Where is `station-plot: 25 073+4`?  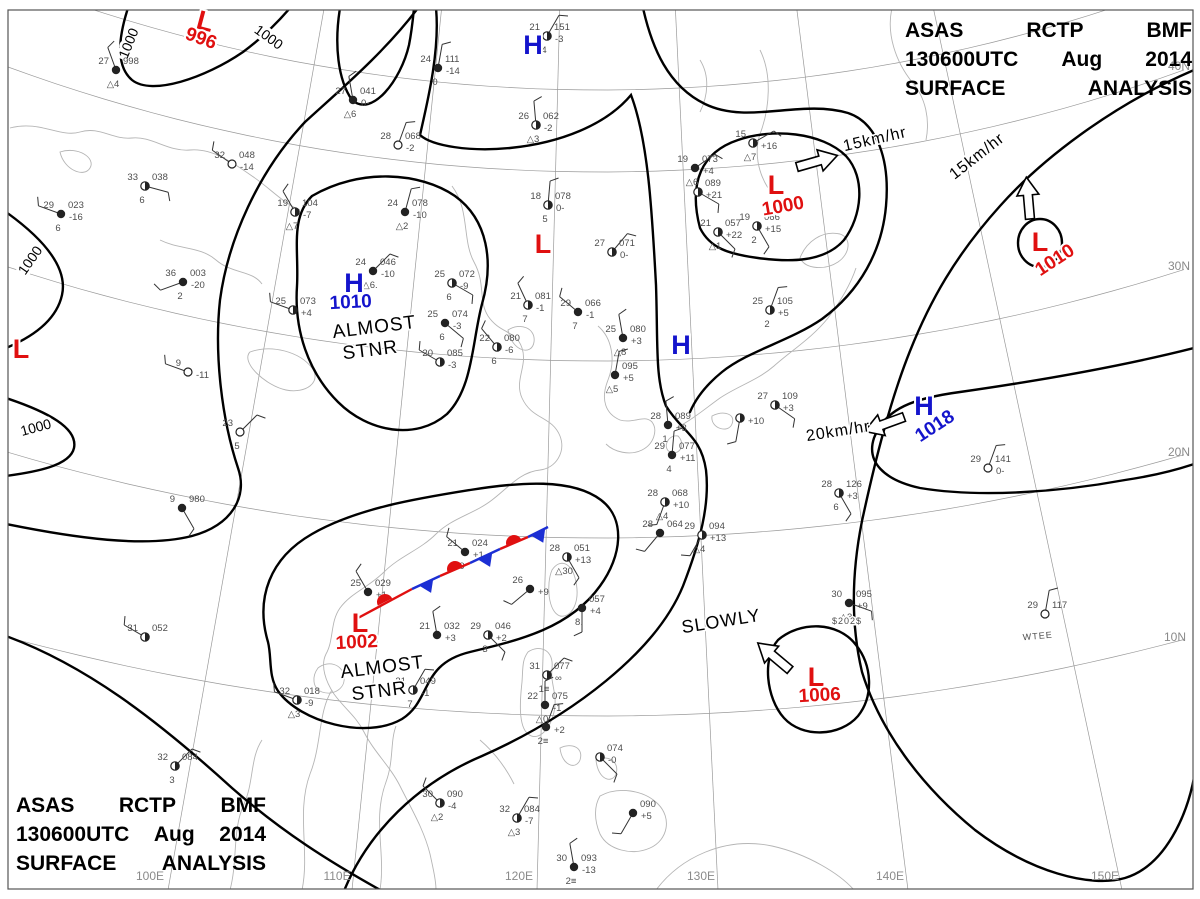
station-plot: 25 073+4 is located at coordinates (292, 305).